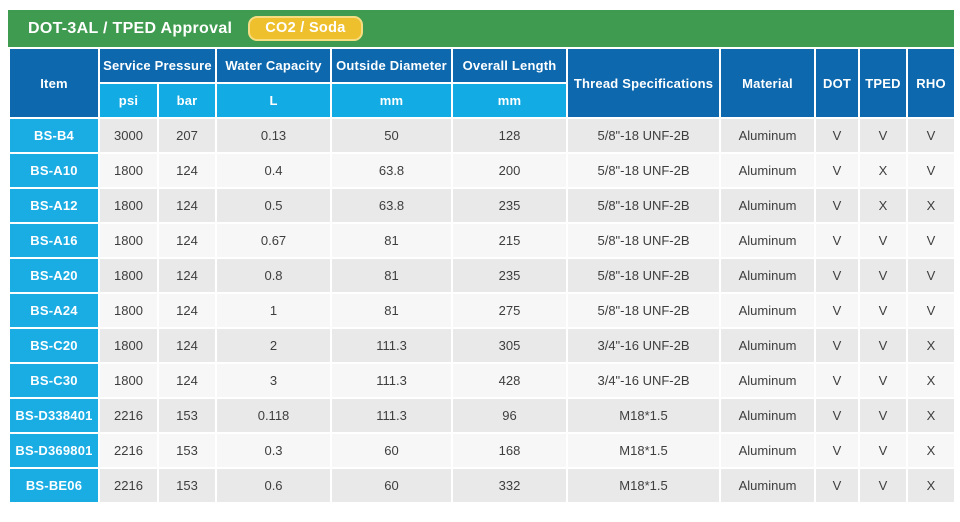 Image resolution: width=960 pixels, height=522 pixels. What do you see at coordinates (54, 415) in the screenshot?
I see `item-cell: BS-D338401` at bounding box center [54, 415].